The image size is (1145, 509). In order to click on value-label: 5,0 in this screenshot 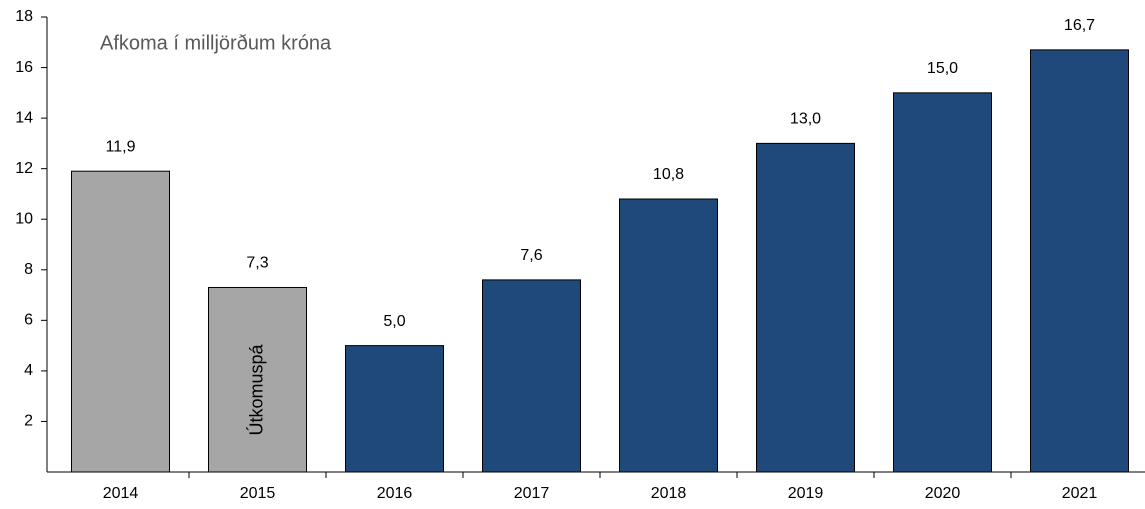, I will do `click(394, 321)`.